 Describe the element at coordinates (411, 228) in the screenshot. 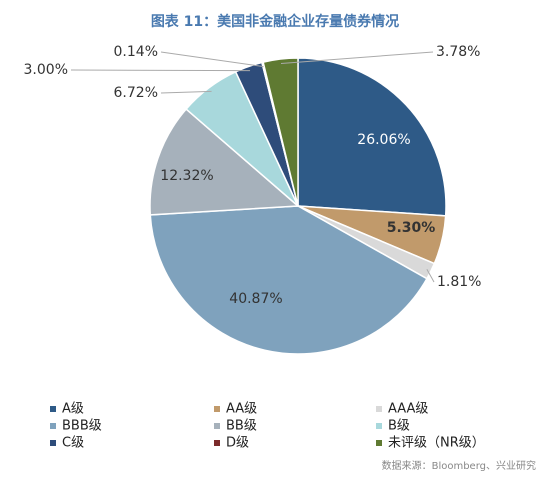

I see `data-label: 5.30%` at that location.